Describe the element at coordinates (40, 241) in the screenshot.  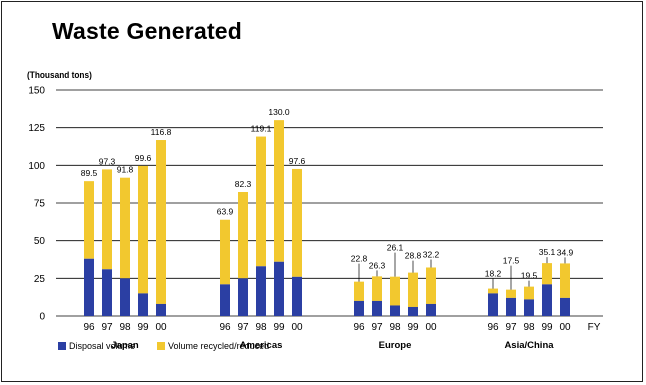
I see `y-tick-label: 50` at that location.